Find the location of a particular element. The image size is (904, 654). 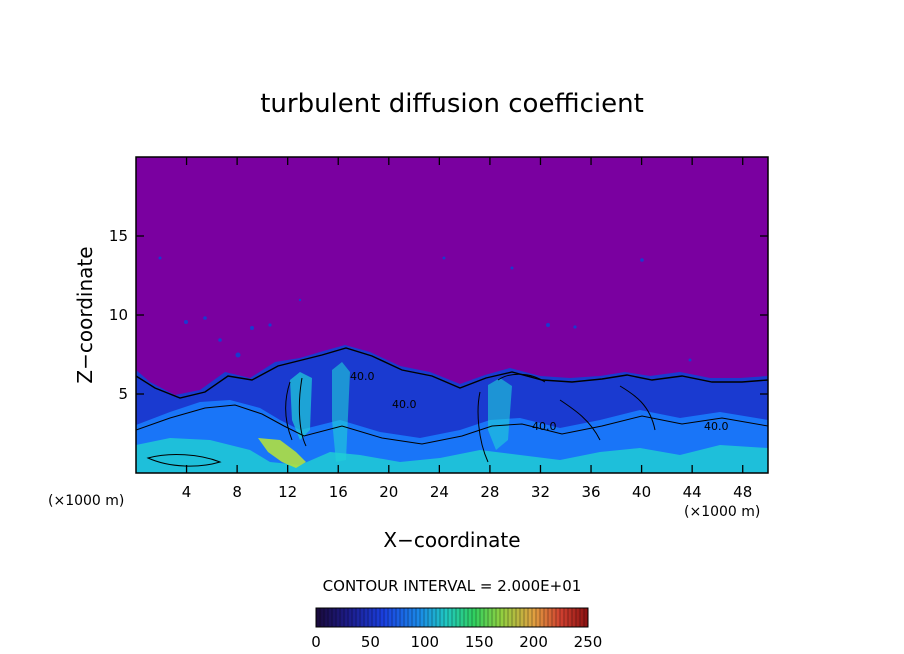

colorbar-tick-label: 50 is located at coordinates (370, 642).